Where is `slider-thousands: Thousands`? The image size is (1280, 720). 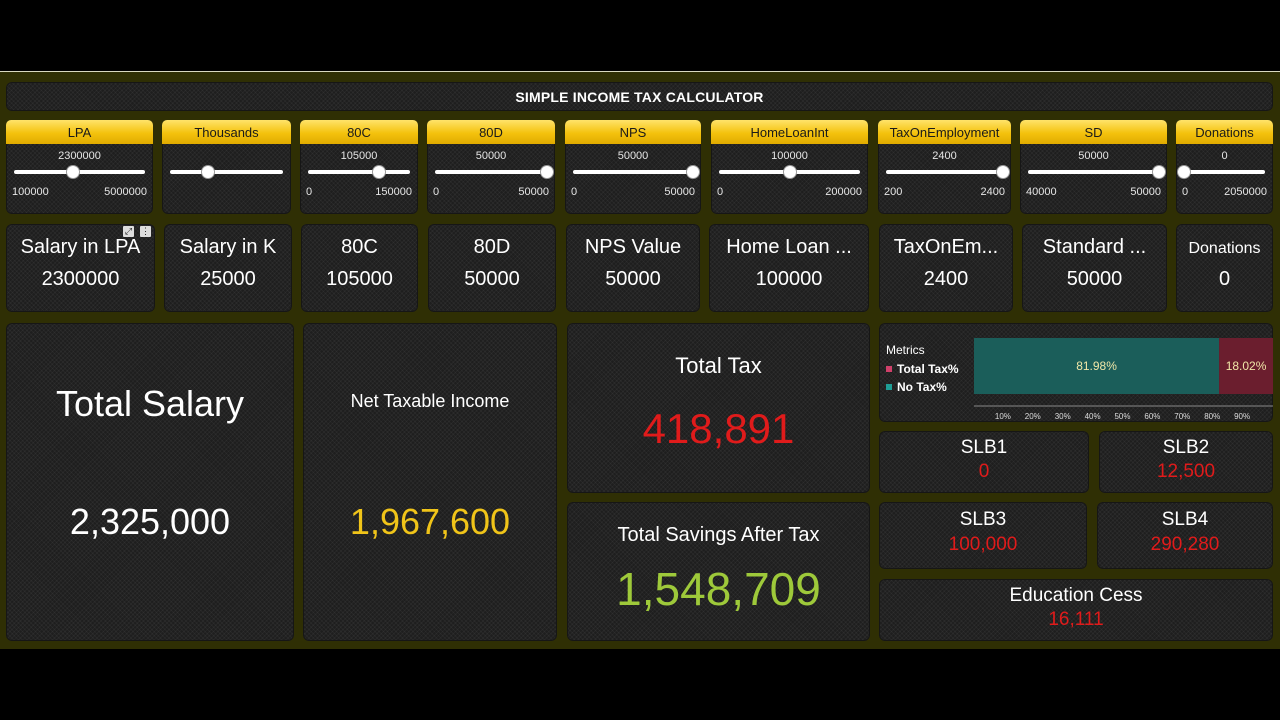 slider-thousands: Thousands is located at coordinates (226, 167).